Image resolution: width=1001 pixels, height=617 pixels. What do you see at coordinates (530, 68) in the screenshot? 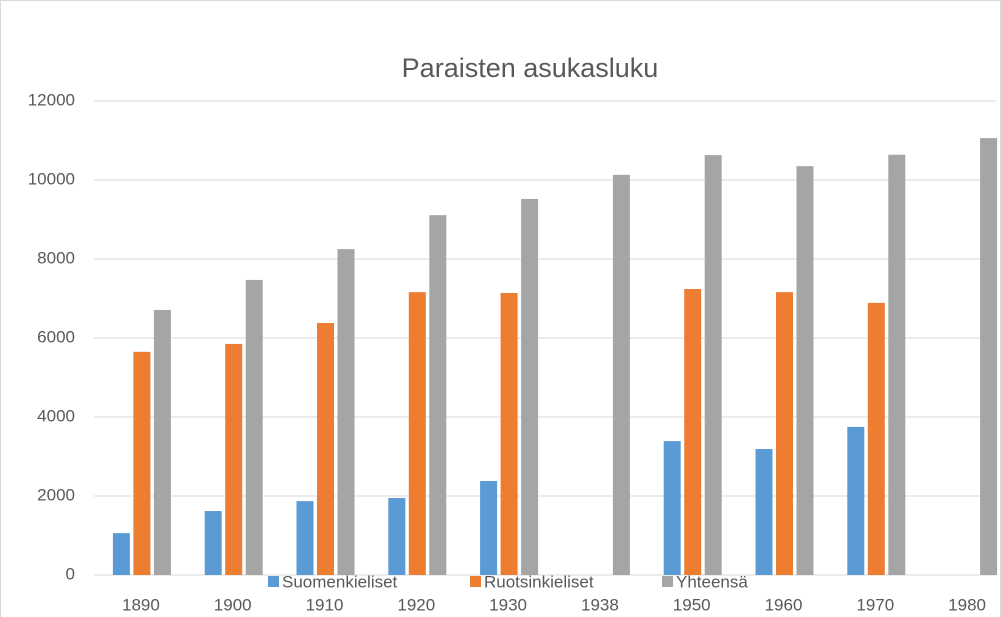
I see `chart-title: Paraisten asukasluku` at bounding box center [530, 68].